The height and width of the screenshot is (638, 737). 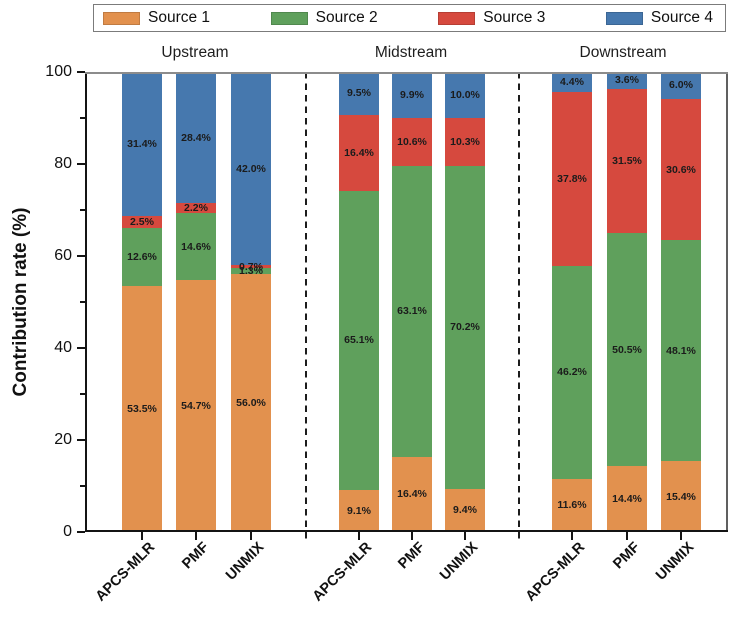 I want to click on y-tick-label: 20, so click(x=63, y=439).